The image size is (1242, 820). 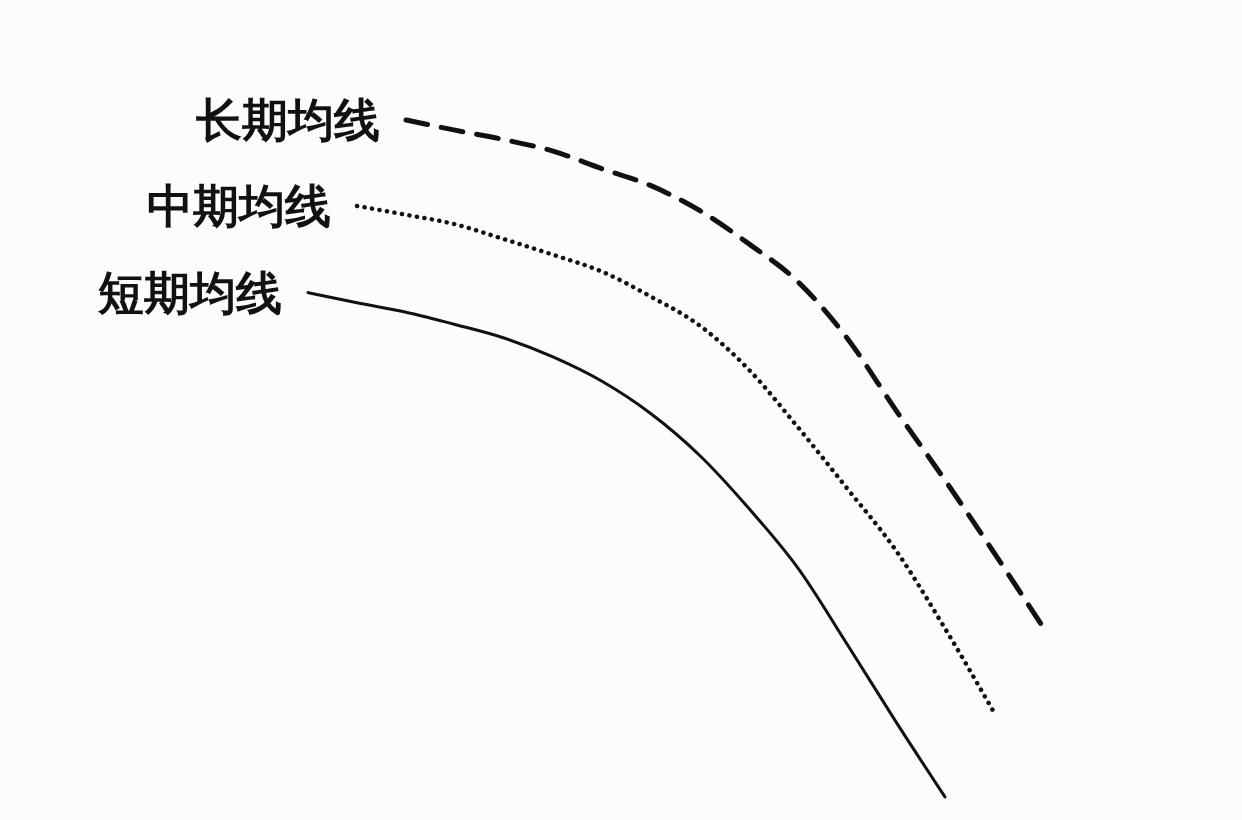 What do you see at coordinates (239, 205) in the screenshot?
I see `series-label: 中期均线` at bounding box center [239, 205].